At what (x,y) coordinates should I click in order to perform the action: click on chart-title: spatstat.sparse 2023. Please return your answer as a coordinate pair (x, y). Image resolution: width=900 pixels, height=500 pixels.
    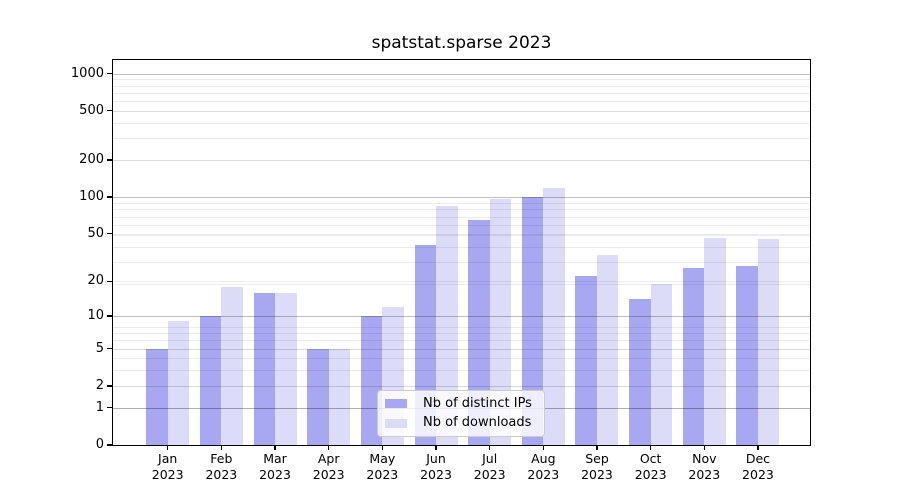
    Looking at the image, I should click on (461, 43).